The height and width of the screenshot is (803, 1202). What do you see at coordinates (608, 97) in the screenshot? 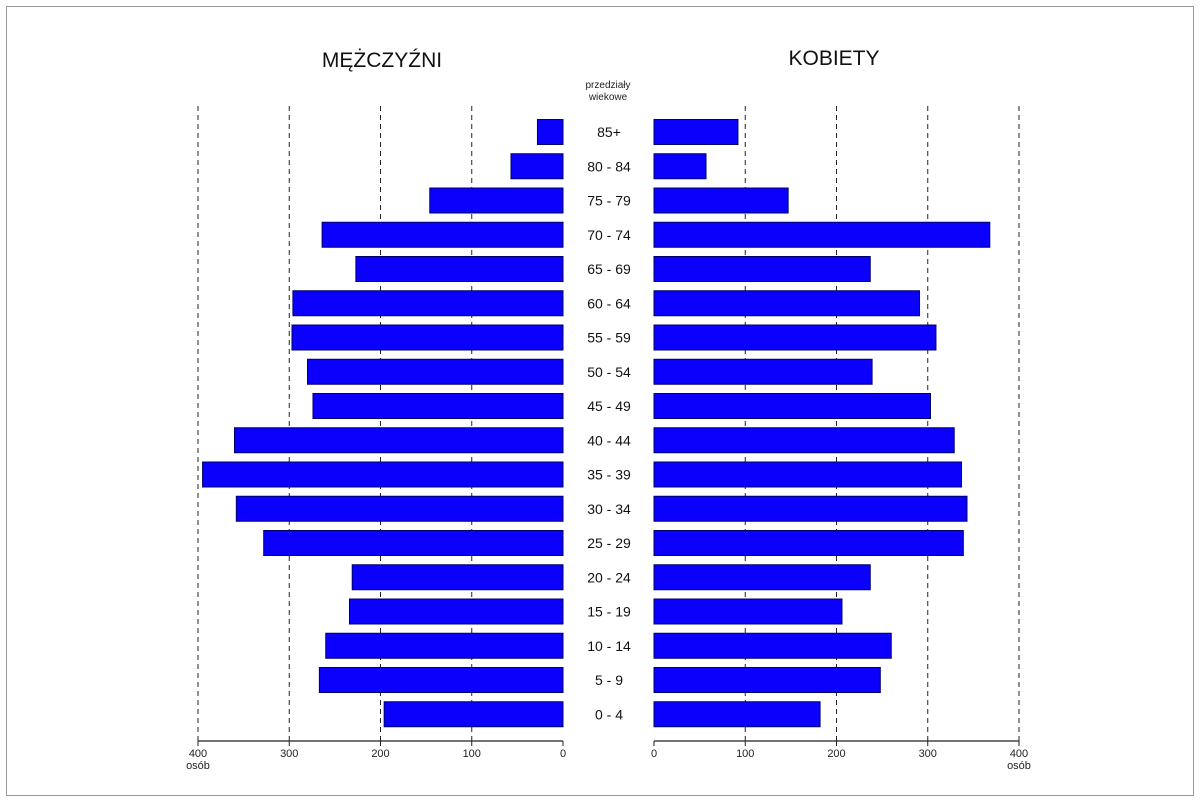
I see `age-header-line-2: wiekowe` at bounding box center [608, 97].